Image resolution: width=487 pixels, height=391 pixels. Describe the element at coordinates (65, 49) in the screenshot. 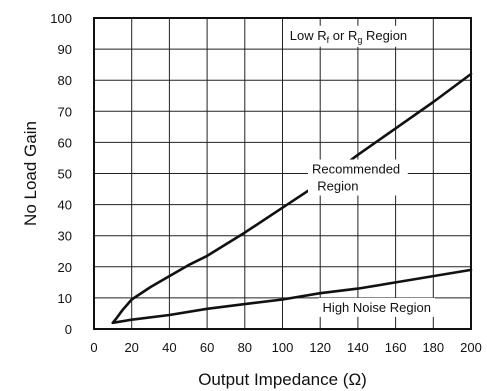

I see `y-tick-label: 90` at that location.